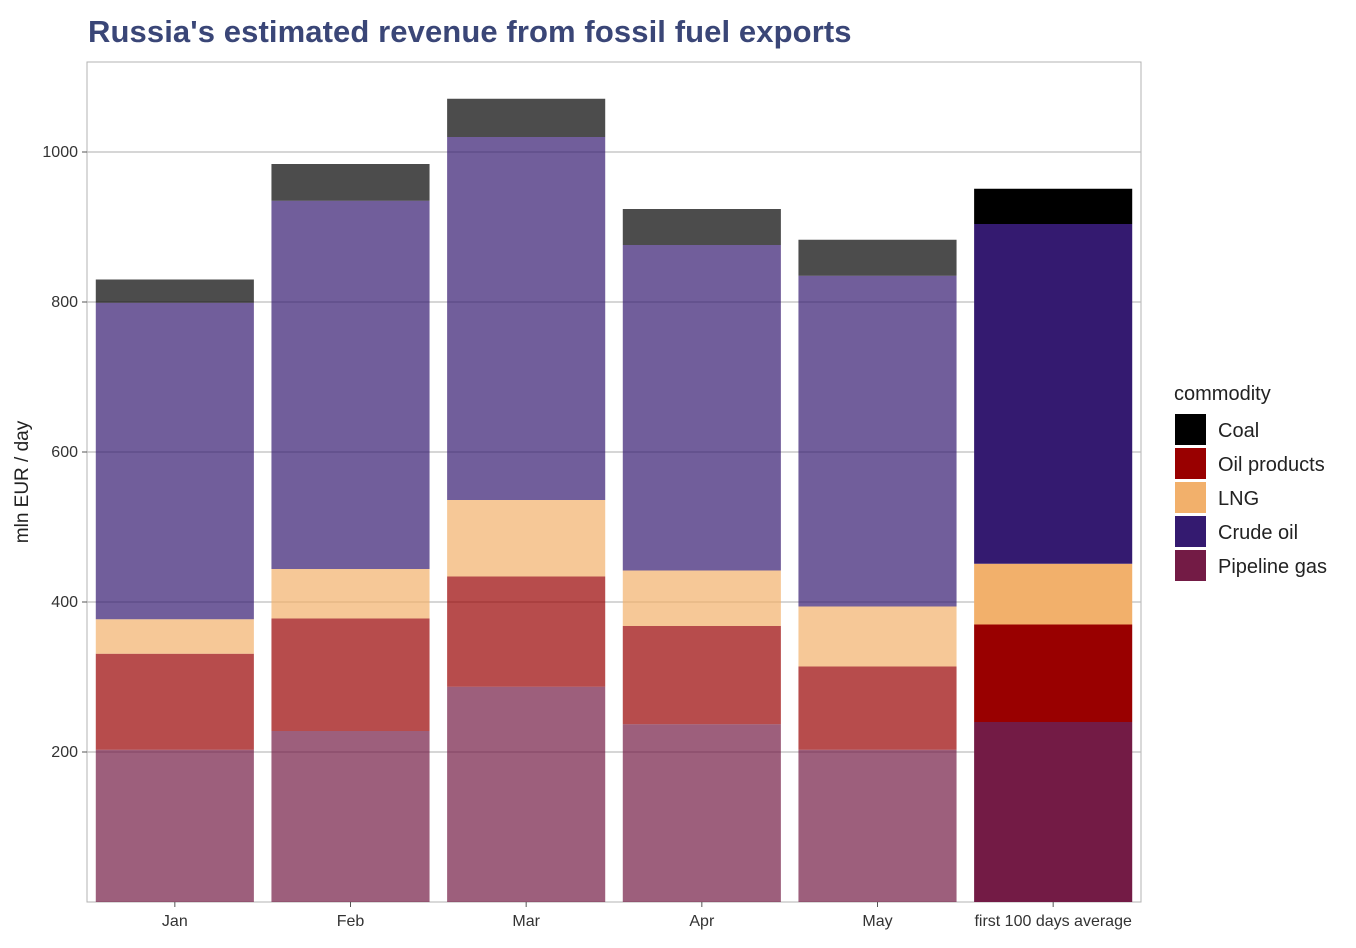  Describe the element at coordinates (1190, 463) in the screenshot. I see `legend-swatch-oil-products` at that location.